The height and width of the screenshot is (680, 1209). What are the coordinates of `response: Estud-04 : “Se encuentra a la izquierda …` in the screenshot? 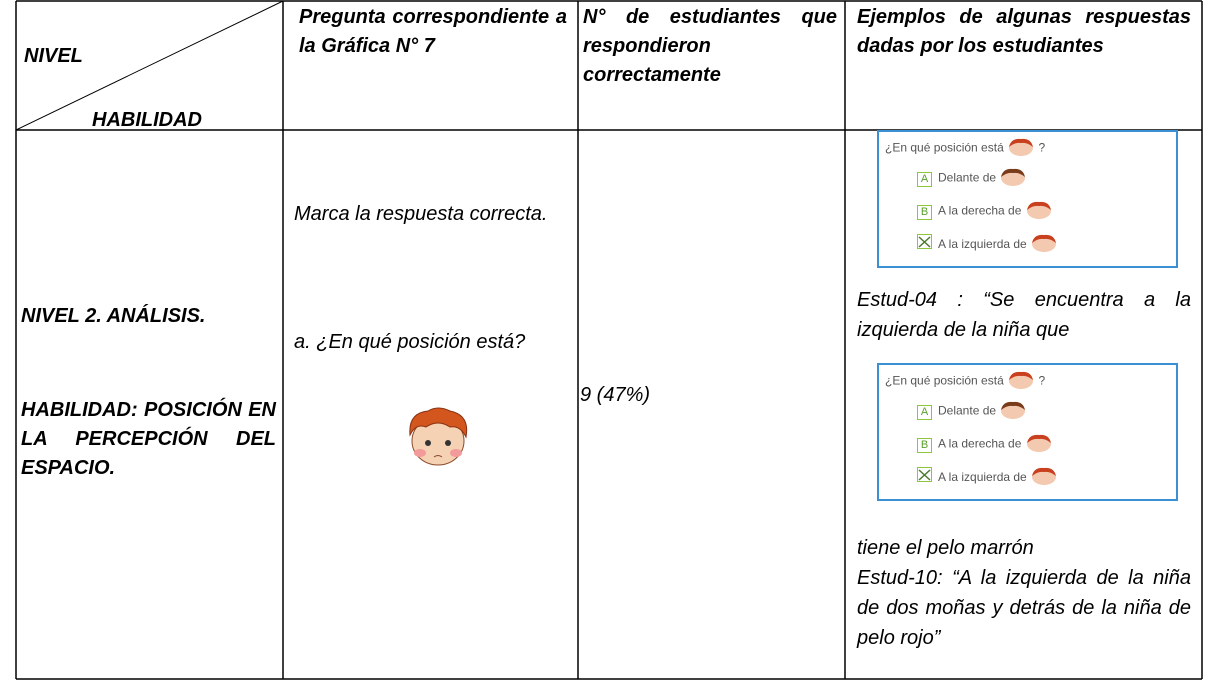 It's located at (1024, 315).